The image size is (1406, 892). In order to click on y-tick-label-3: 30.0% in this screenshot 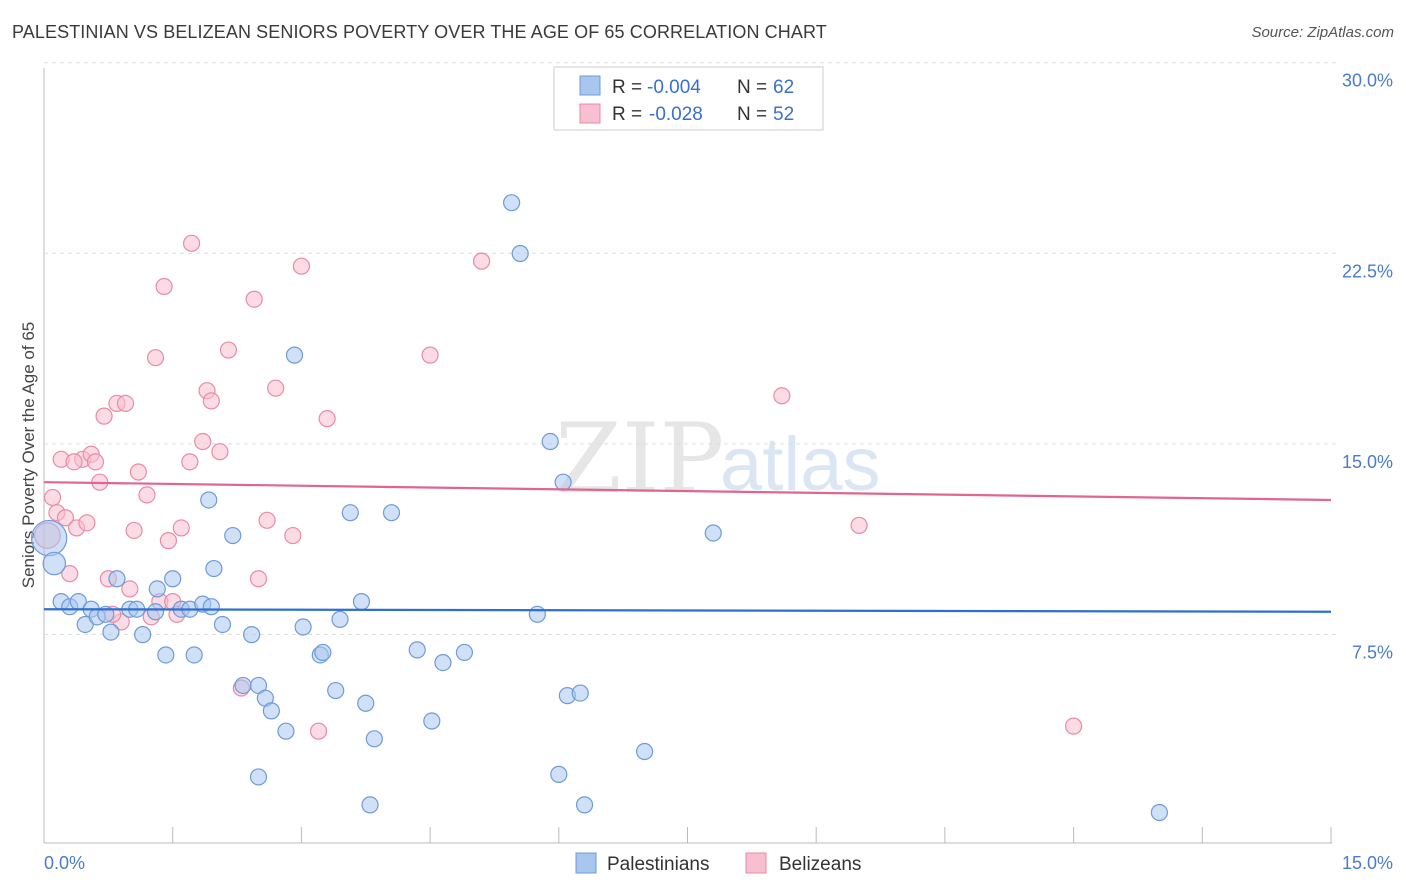, I will do `click(1367, 81)`.